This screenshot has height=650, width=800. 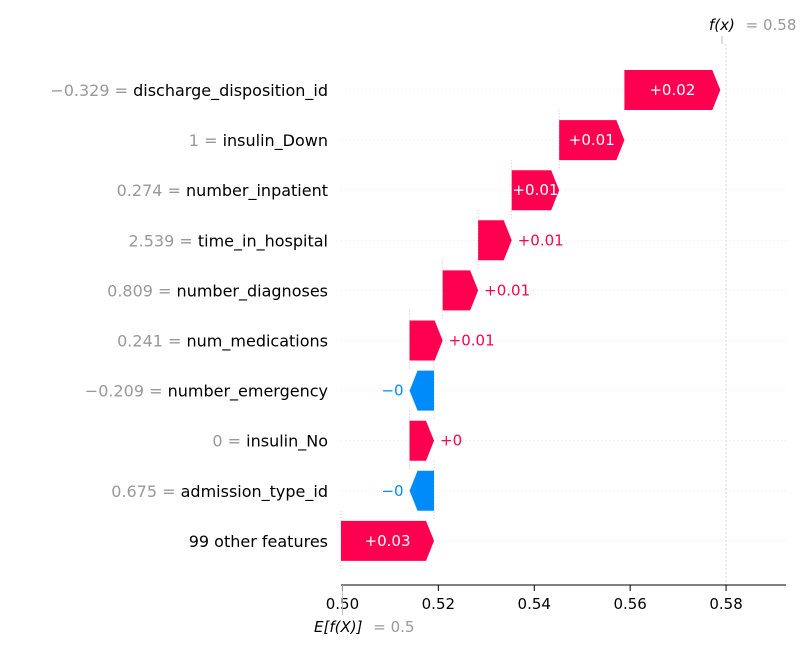 I want to click on bar-value-label: +0.03, so click(x=388, y=541).